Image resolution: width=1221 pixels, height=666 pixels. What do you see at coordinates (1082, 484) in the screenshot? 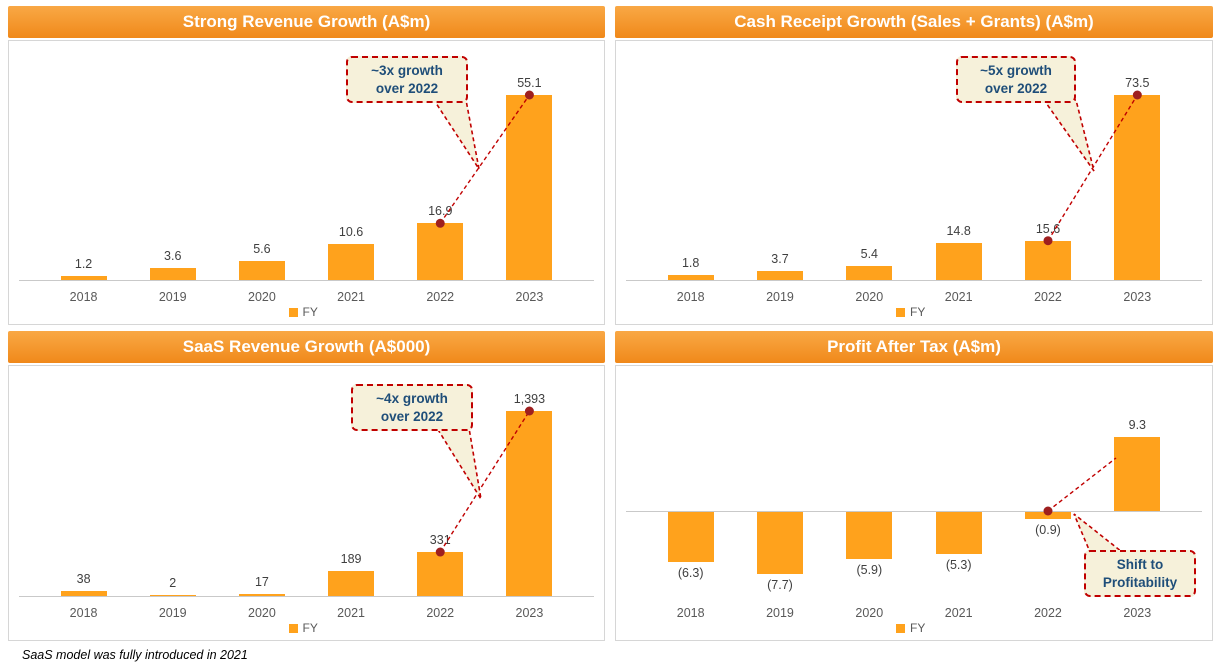
I see `growth-arrow-line` at bounding box center [1082, 484].